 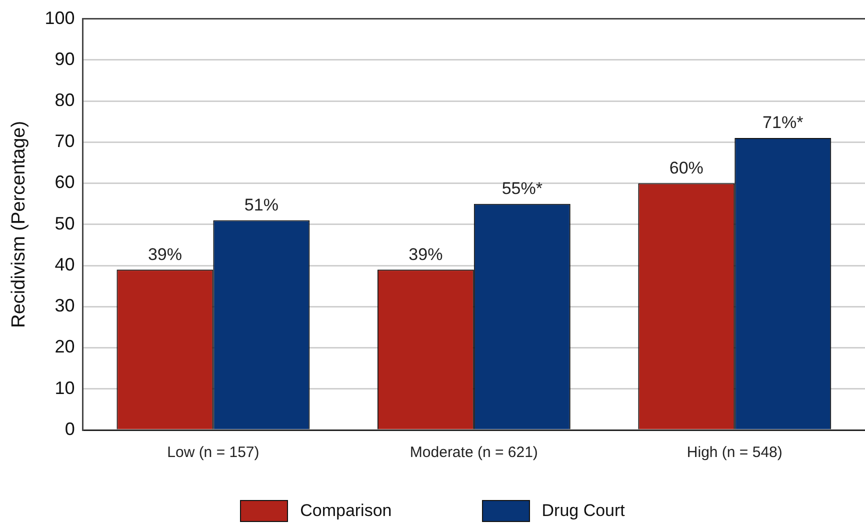 I want to click on legend-label: Drug Court, so click(x=583, y=511).